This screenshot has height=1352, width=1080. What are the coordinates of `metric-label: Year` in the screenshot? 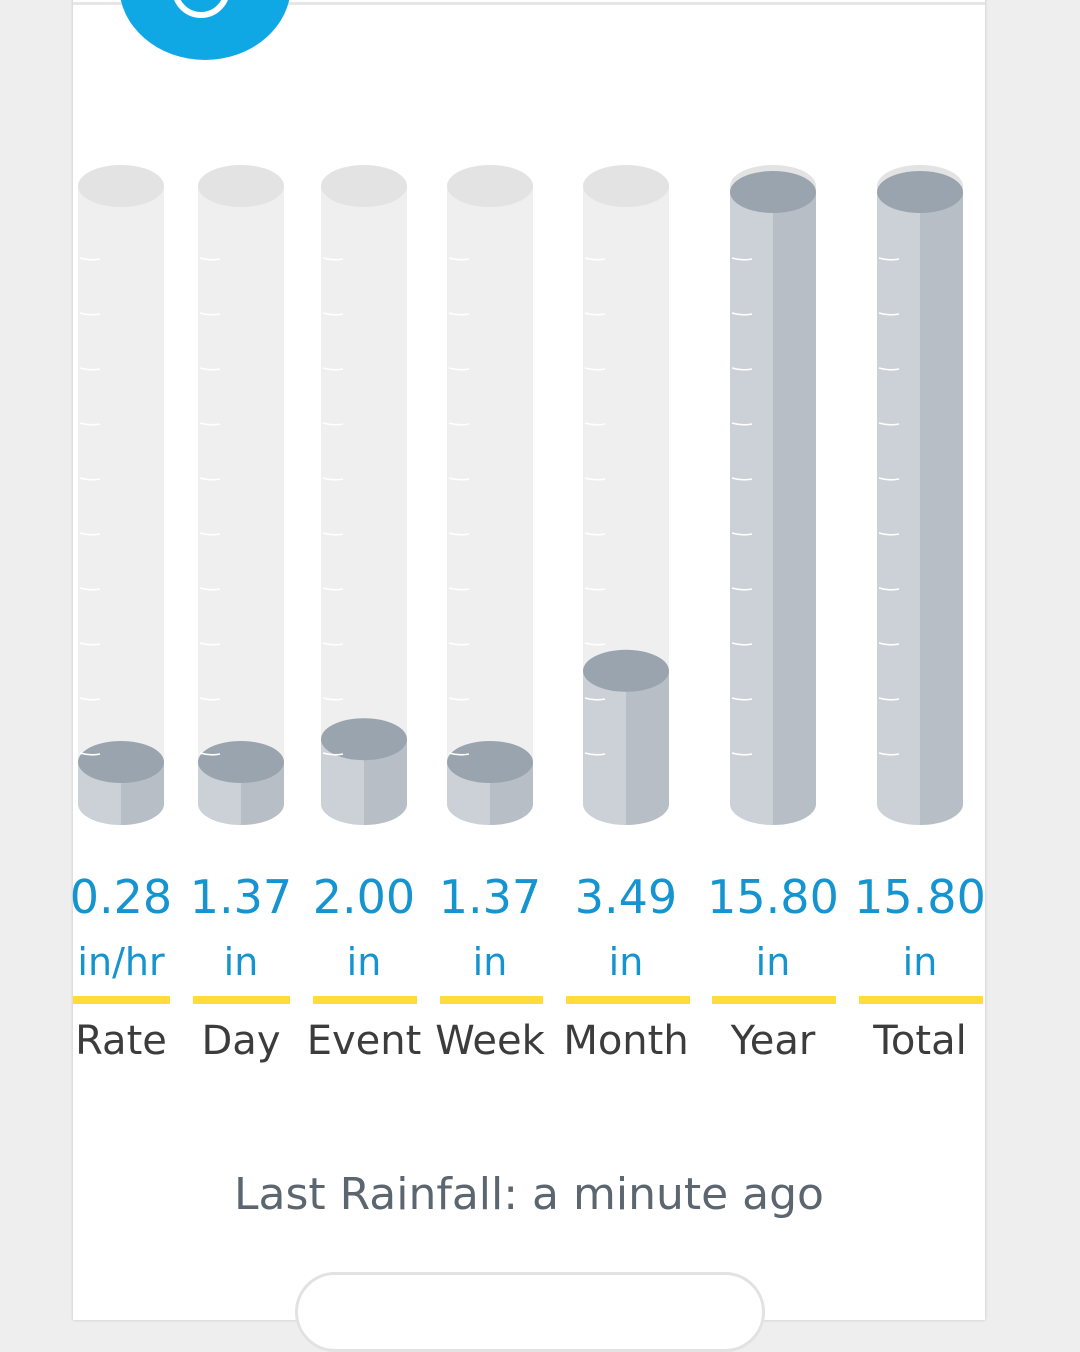 It's located at (773, 1041).